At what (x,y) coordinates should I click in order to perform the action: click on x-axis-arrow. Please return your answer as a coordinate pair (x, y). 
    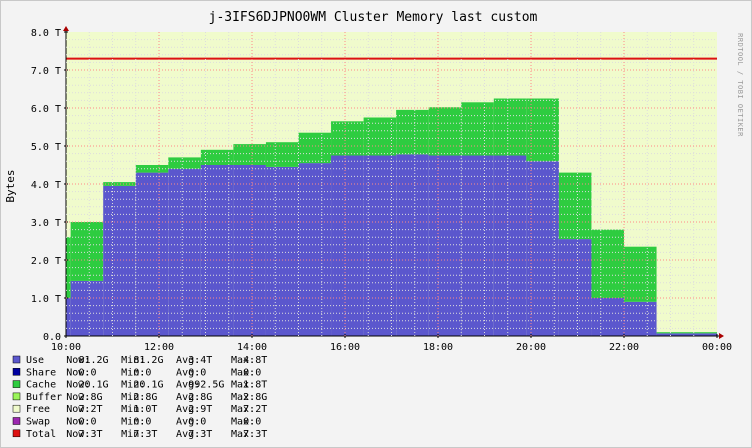
    Looking at the image, I should click on (721, 336).